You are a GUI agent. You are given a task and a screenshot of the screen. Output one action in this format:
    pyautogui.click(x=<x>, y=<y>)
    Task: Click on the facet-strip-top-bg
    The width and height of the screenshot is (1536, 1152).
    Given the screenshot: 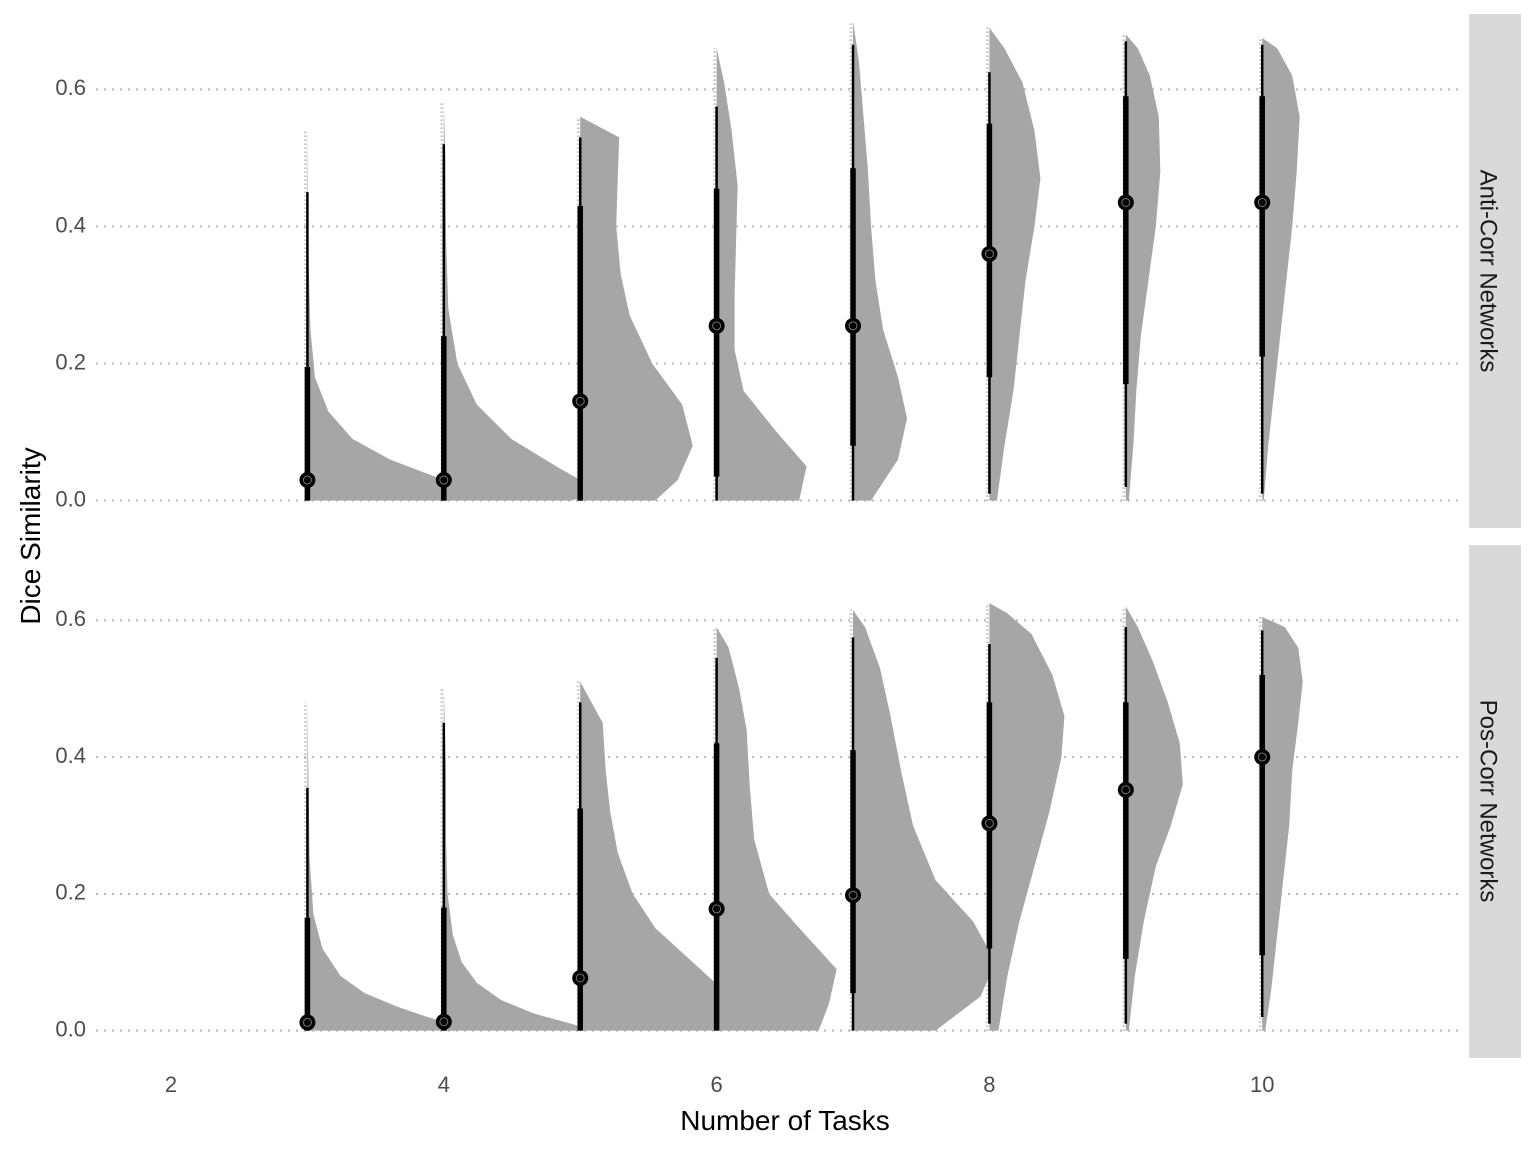 What is the action you would take?
    pyautogui.click(x=1495, y=271)
    